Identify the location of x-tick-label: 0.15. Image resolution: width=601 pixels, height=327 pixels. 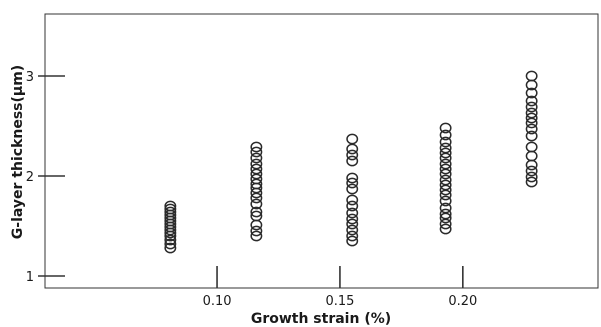
(339, 301).